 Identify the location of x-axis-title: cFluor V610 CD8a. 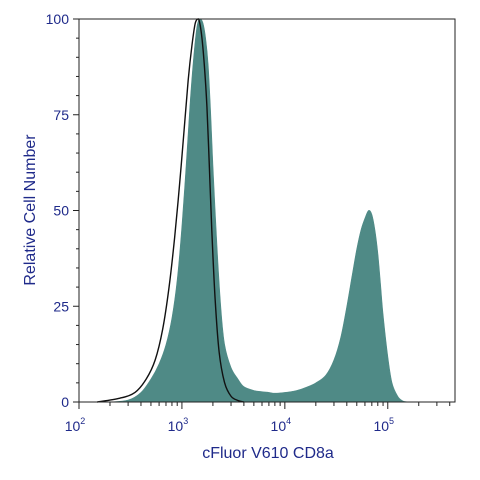
(268, 453).